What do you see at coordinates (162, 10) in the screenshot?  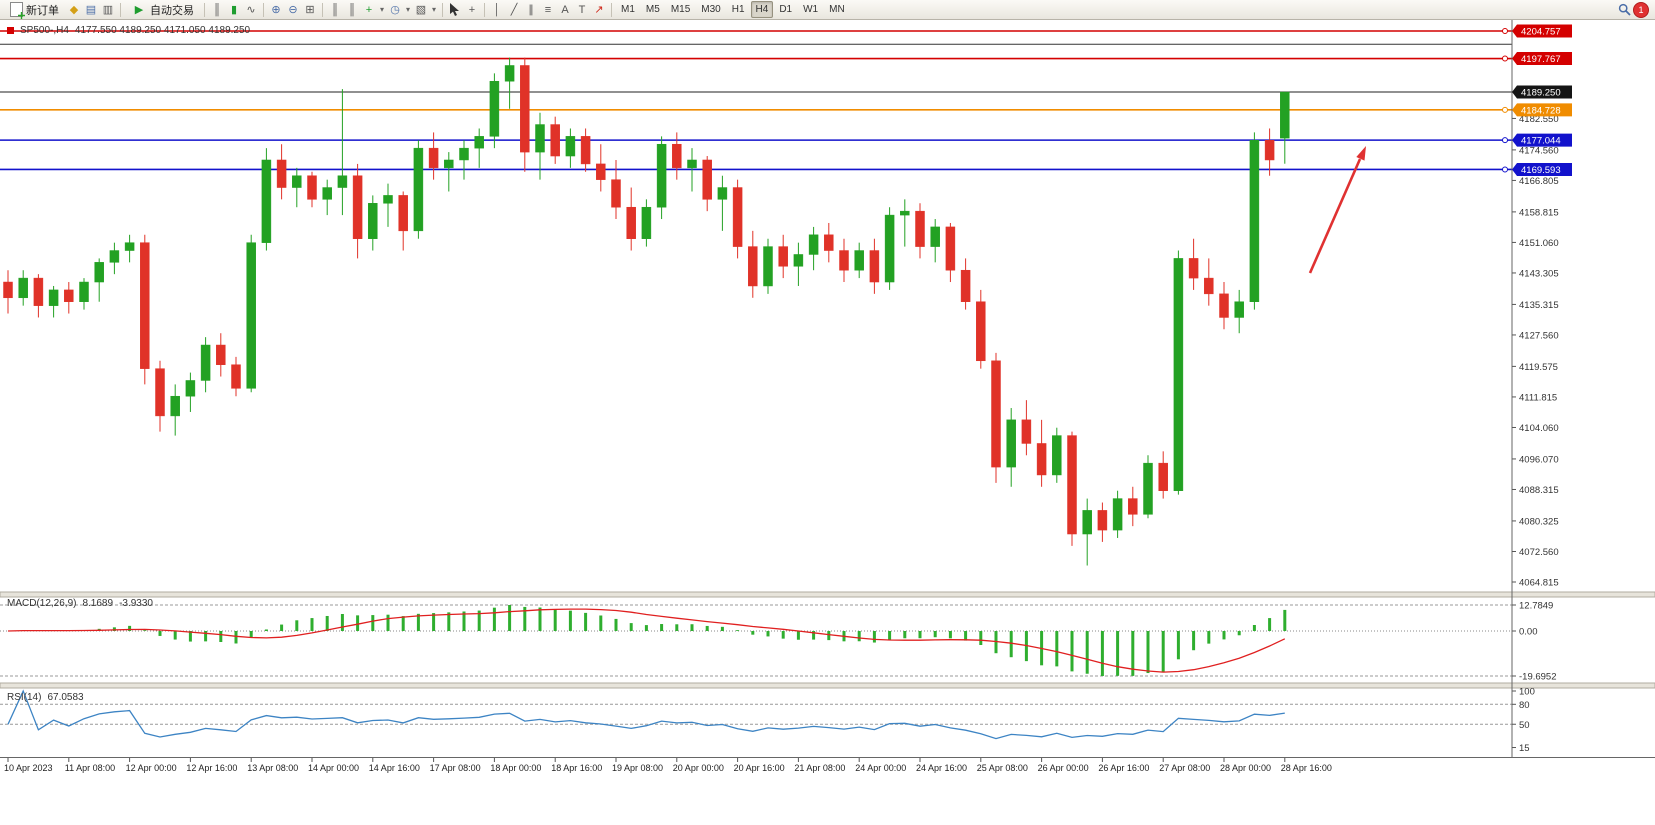 I see `auto-trading-button: ▶ 自动交易` at bounding box center [162, 10].